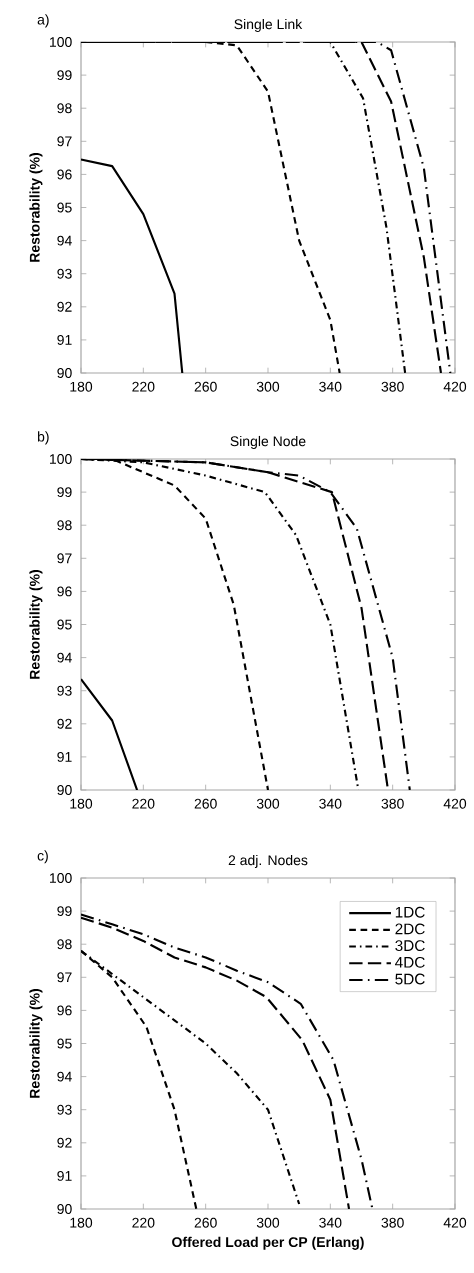 The image size is (474, 1273). What do you see at coordinates (410, 979) in the screenshot?
I see `legend-label: 5DC` at bounding box center [410, 979].